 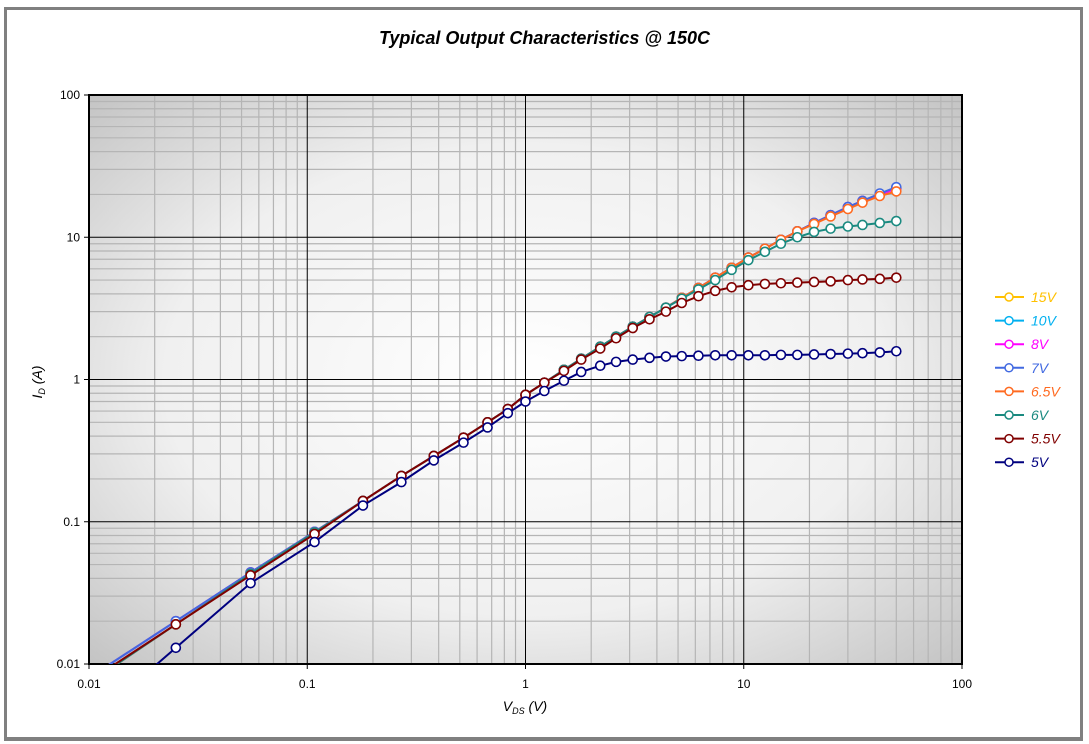 What do you see at coordinates (544, 38) in the screenshot?
I see `chart-title: Typical Output Characteristics @ 150C` at bounding box center [544, 38].